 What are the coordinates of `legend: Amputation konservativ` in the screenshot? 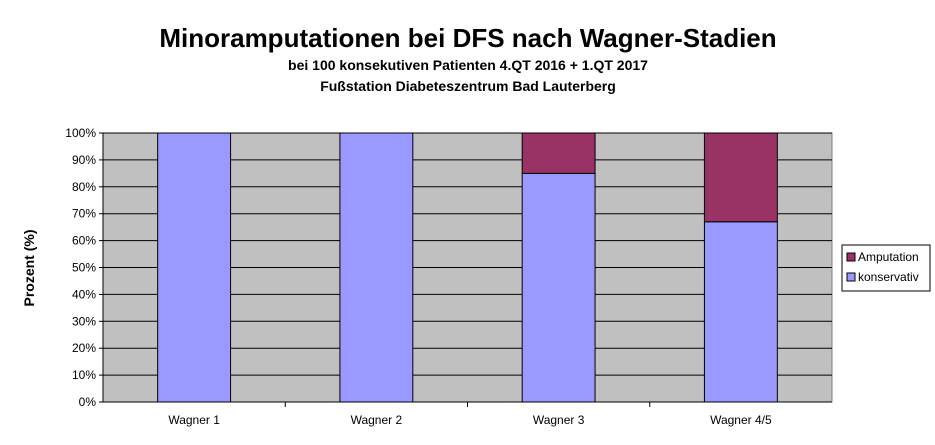 It's located at (886, 268).